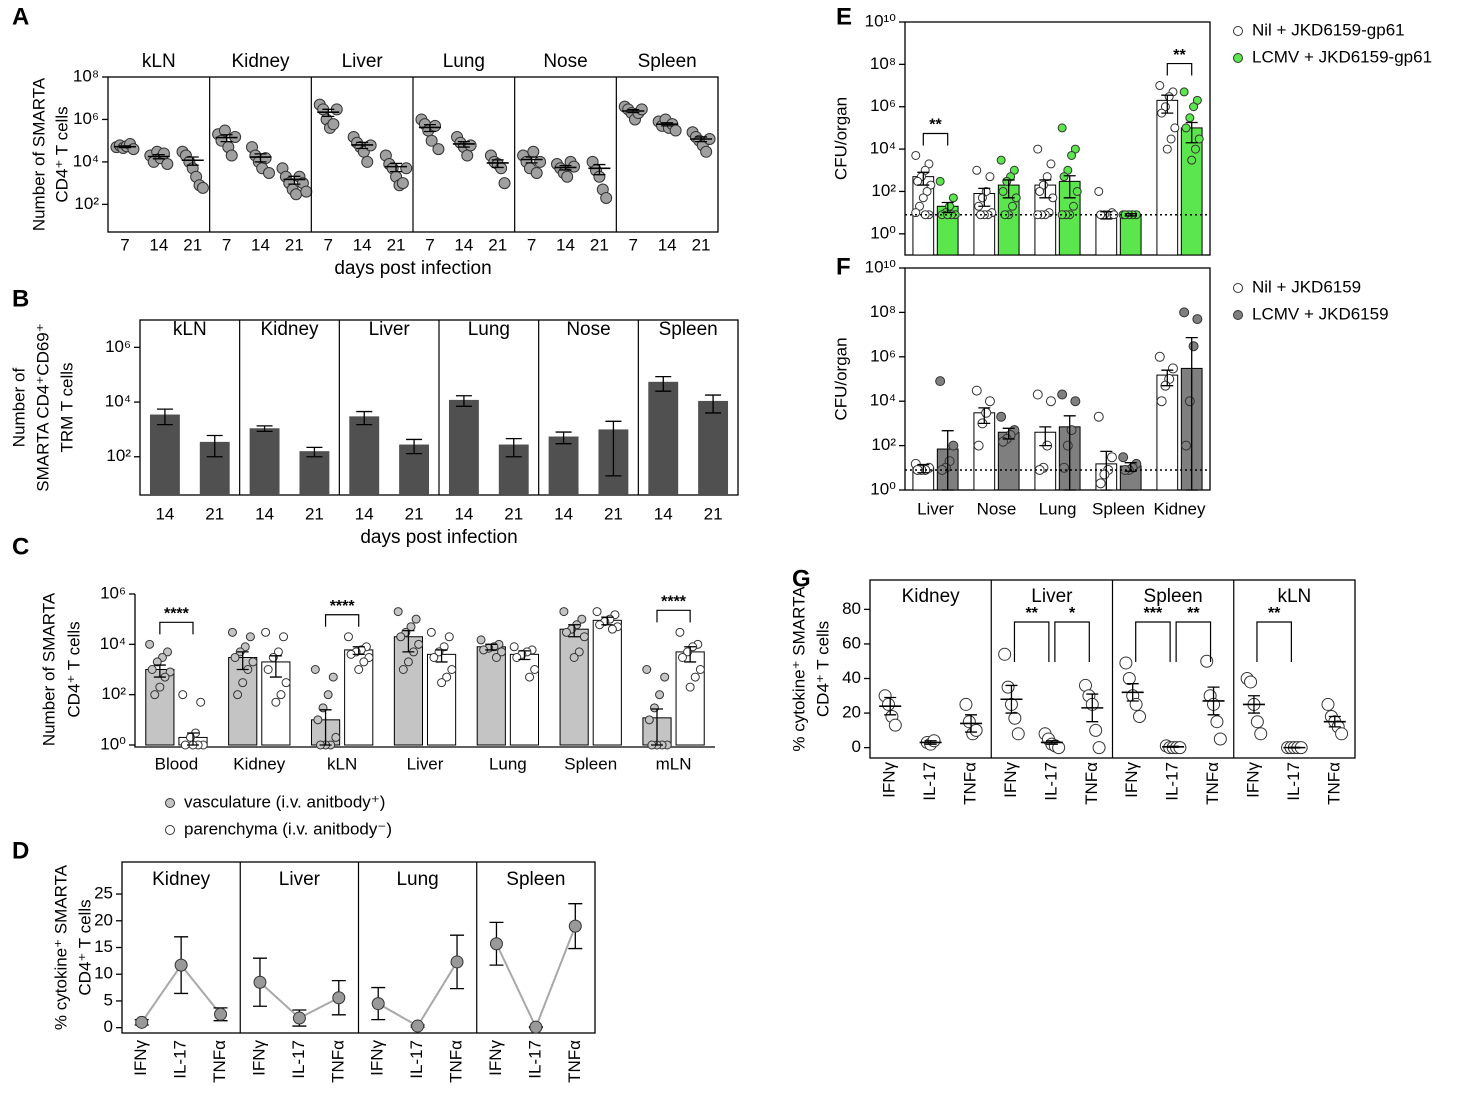  I want to click on panel-label: D, so click(20, 850).